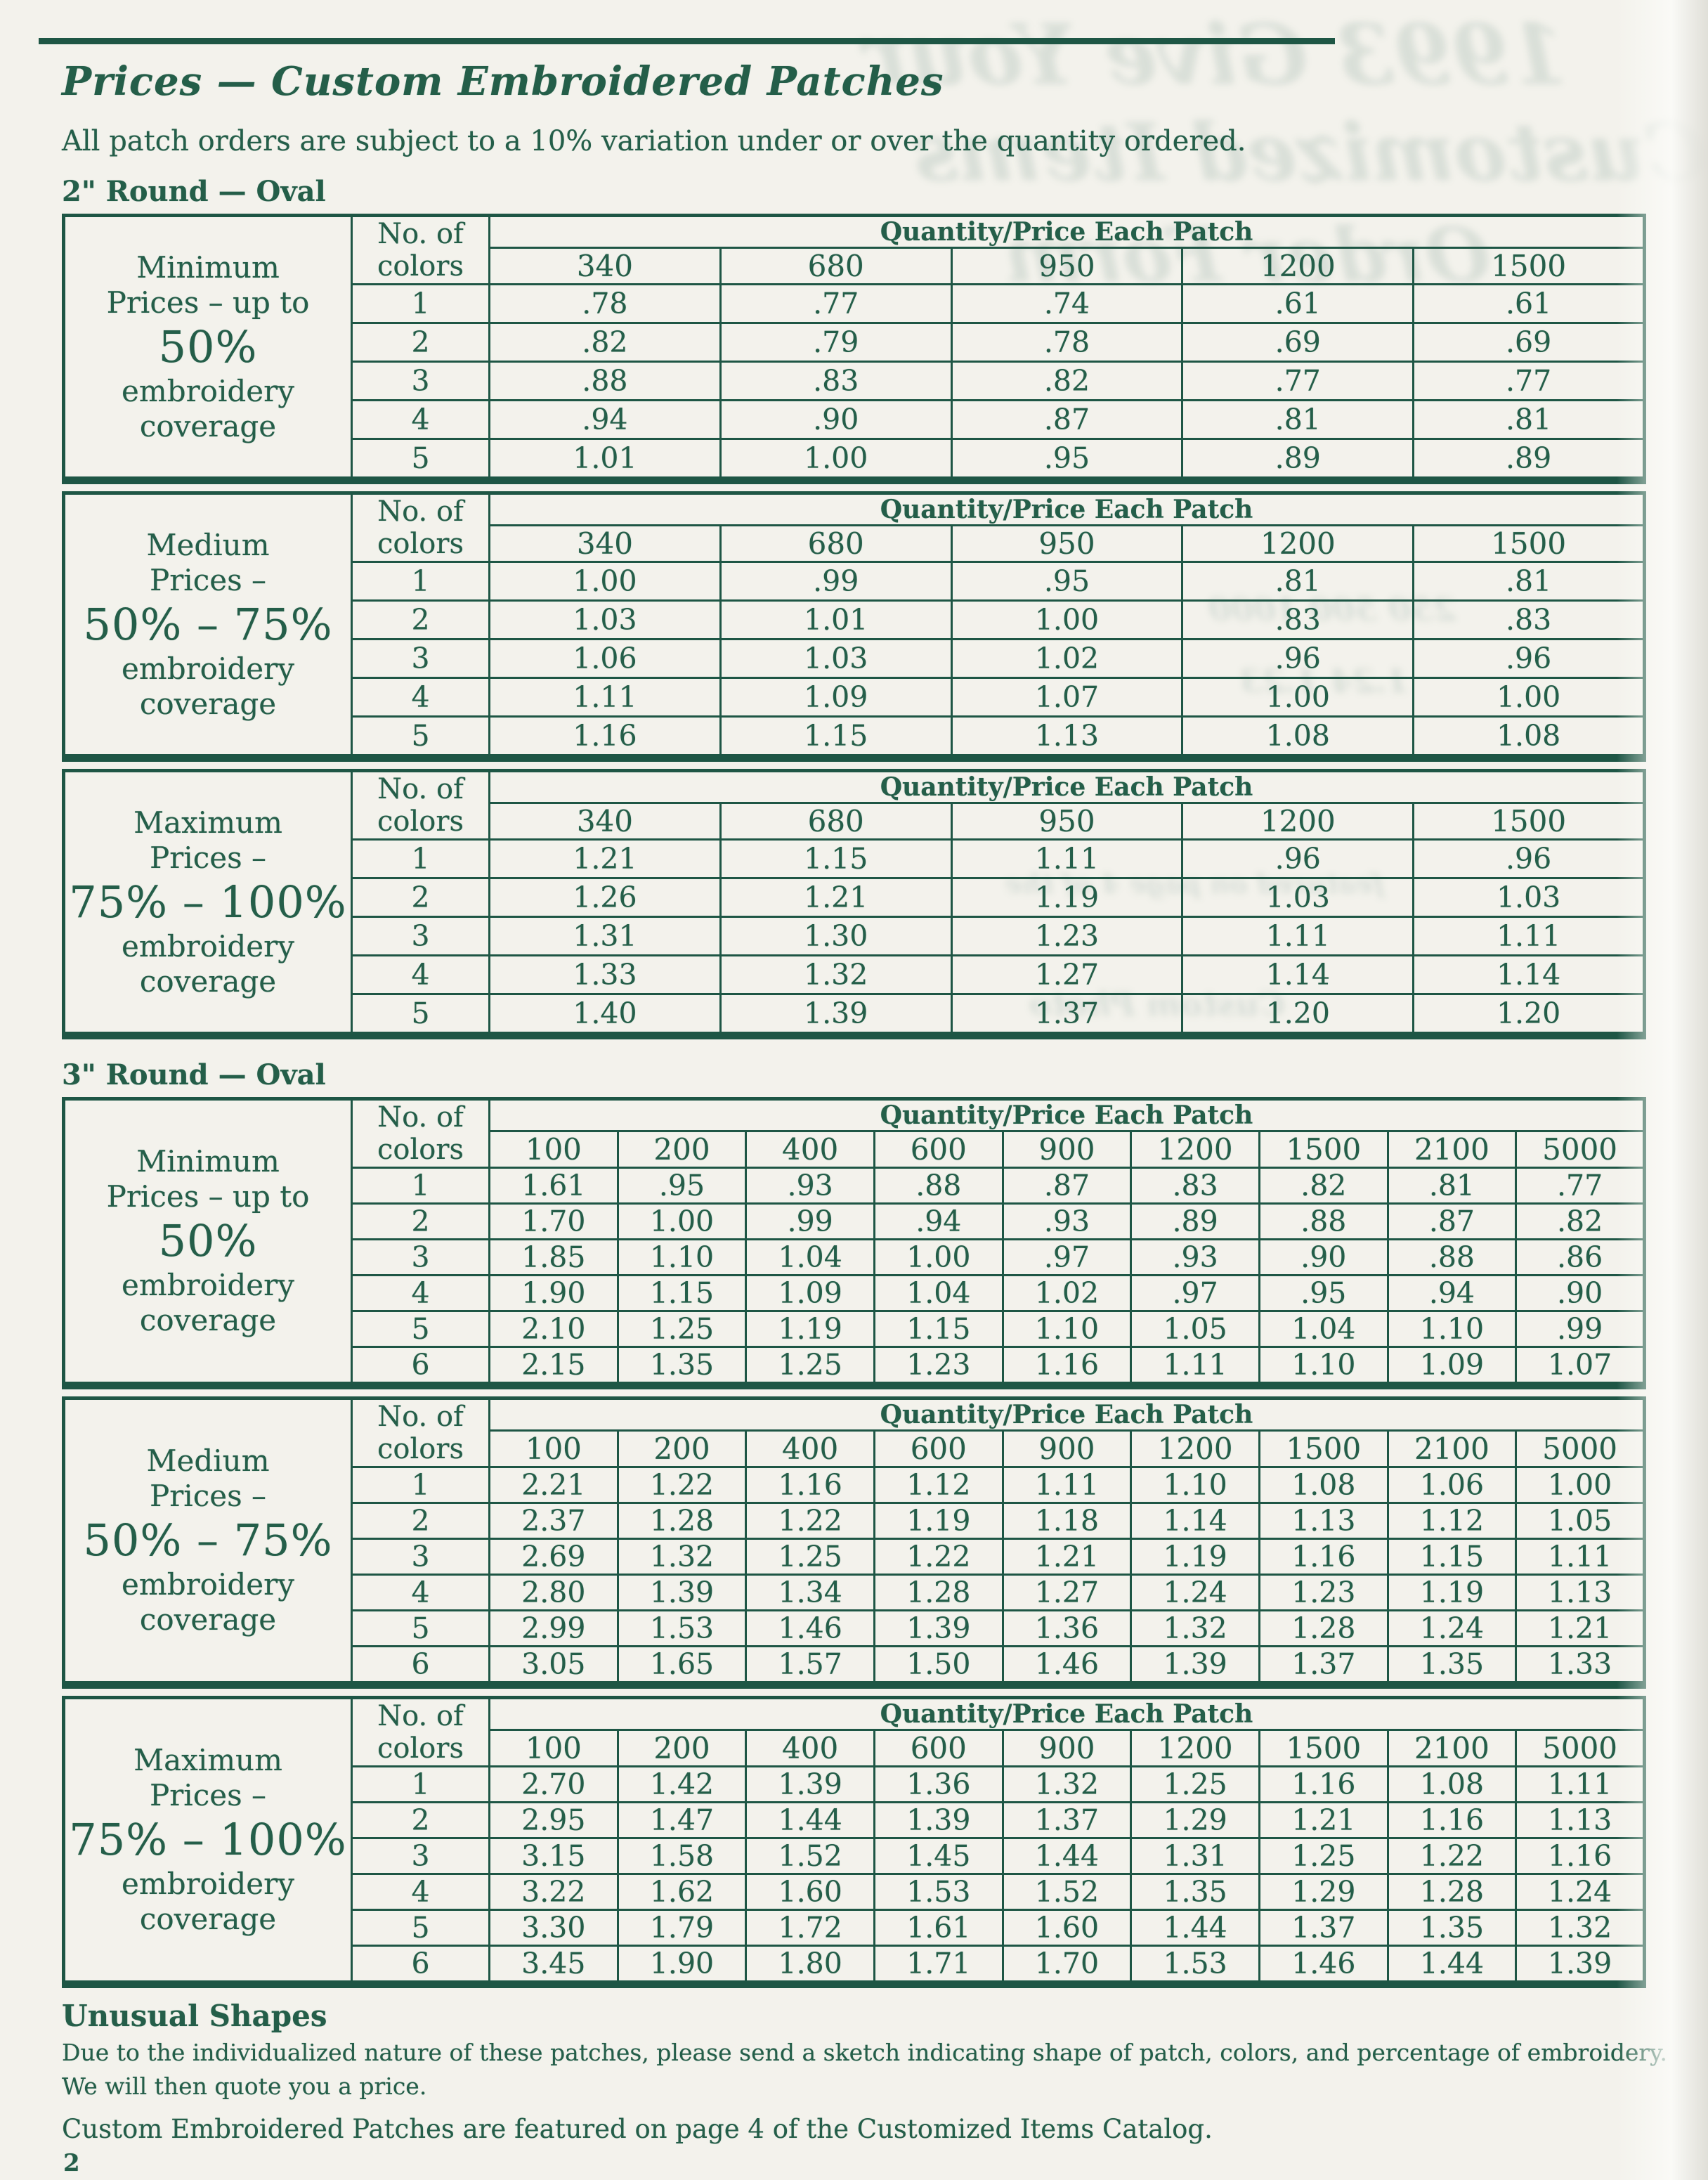  What do you see at coordinates (938, 1665) in the screenshot?
I see `price-cell: 1.50` at bounding box center [938, 1665].